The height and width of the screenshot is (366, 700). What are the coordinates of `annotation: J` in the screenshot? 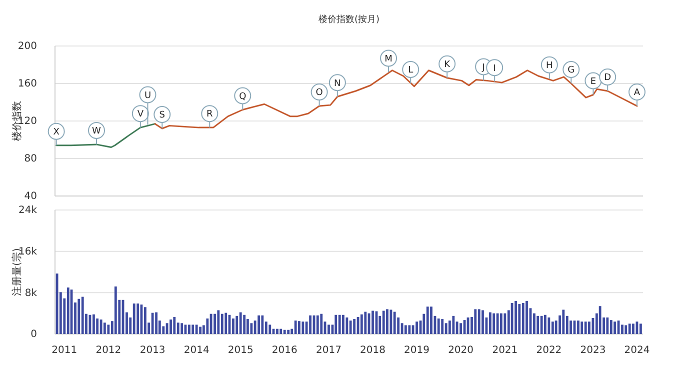 It's located at (483, 67).